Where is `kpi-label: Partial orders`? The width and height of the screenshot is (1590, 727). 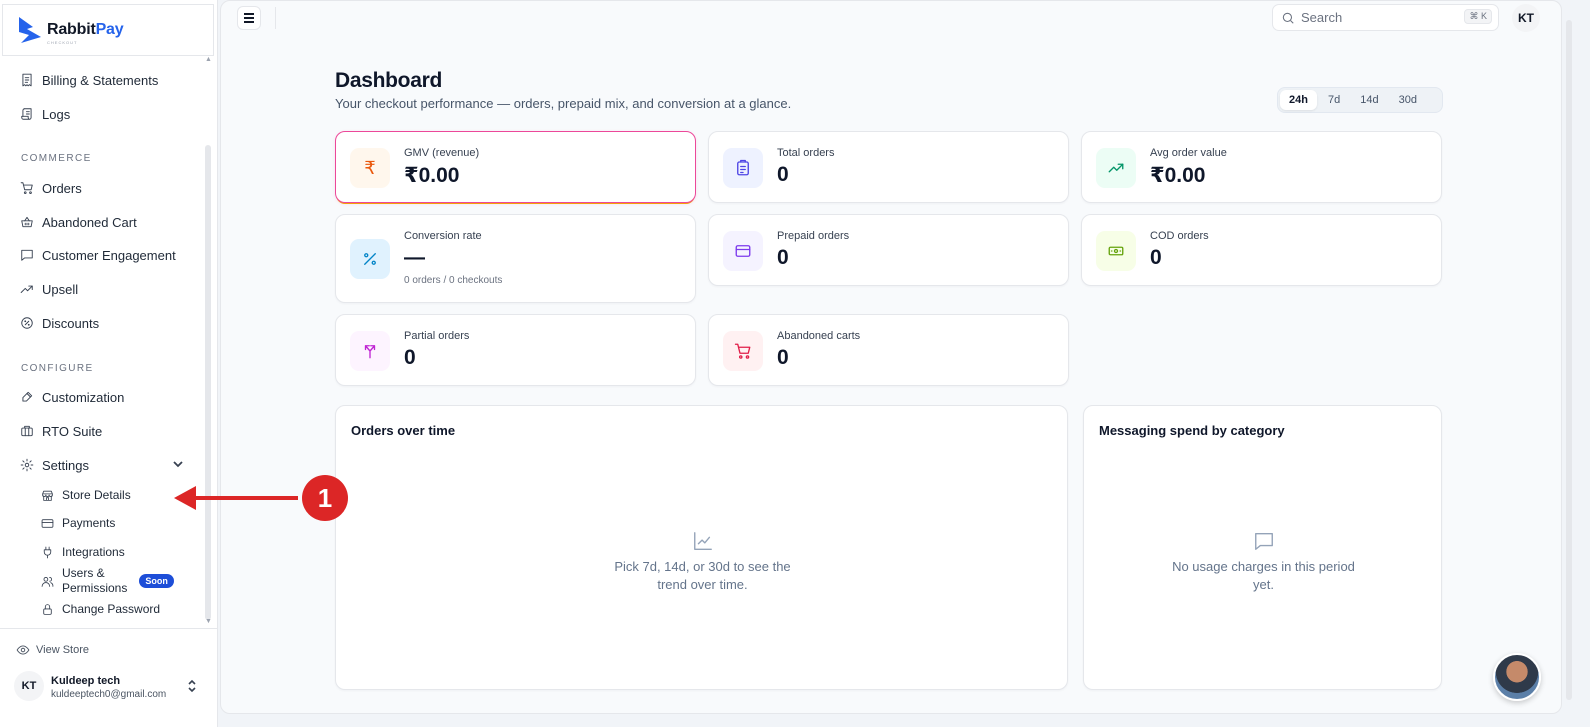 kpi-label: Partial orders is located at coordinates (437, 336).